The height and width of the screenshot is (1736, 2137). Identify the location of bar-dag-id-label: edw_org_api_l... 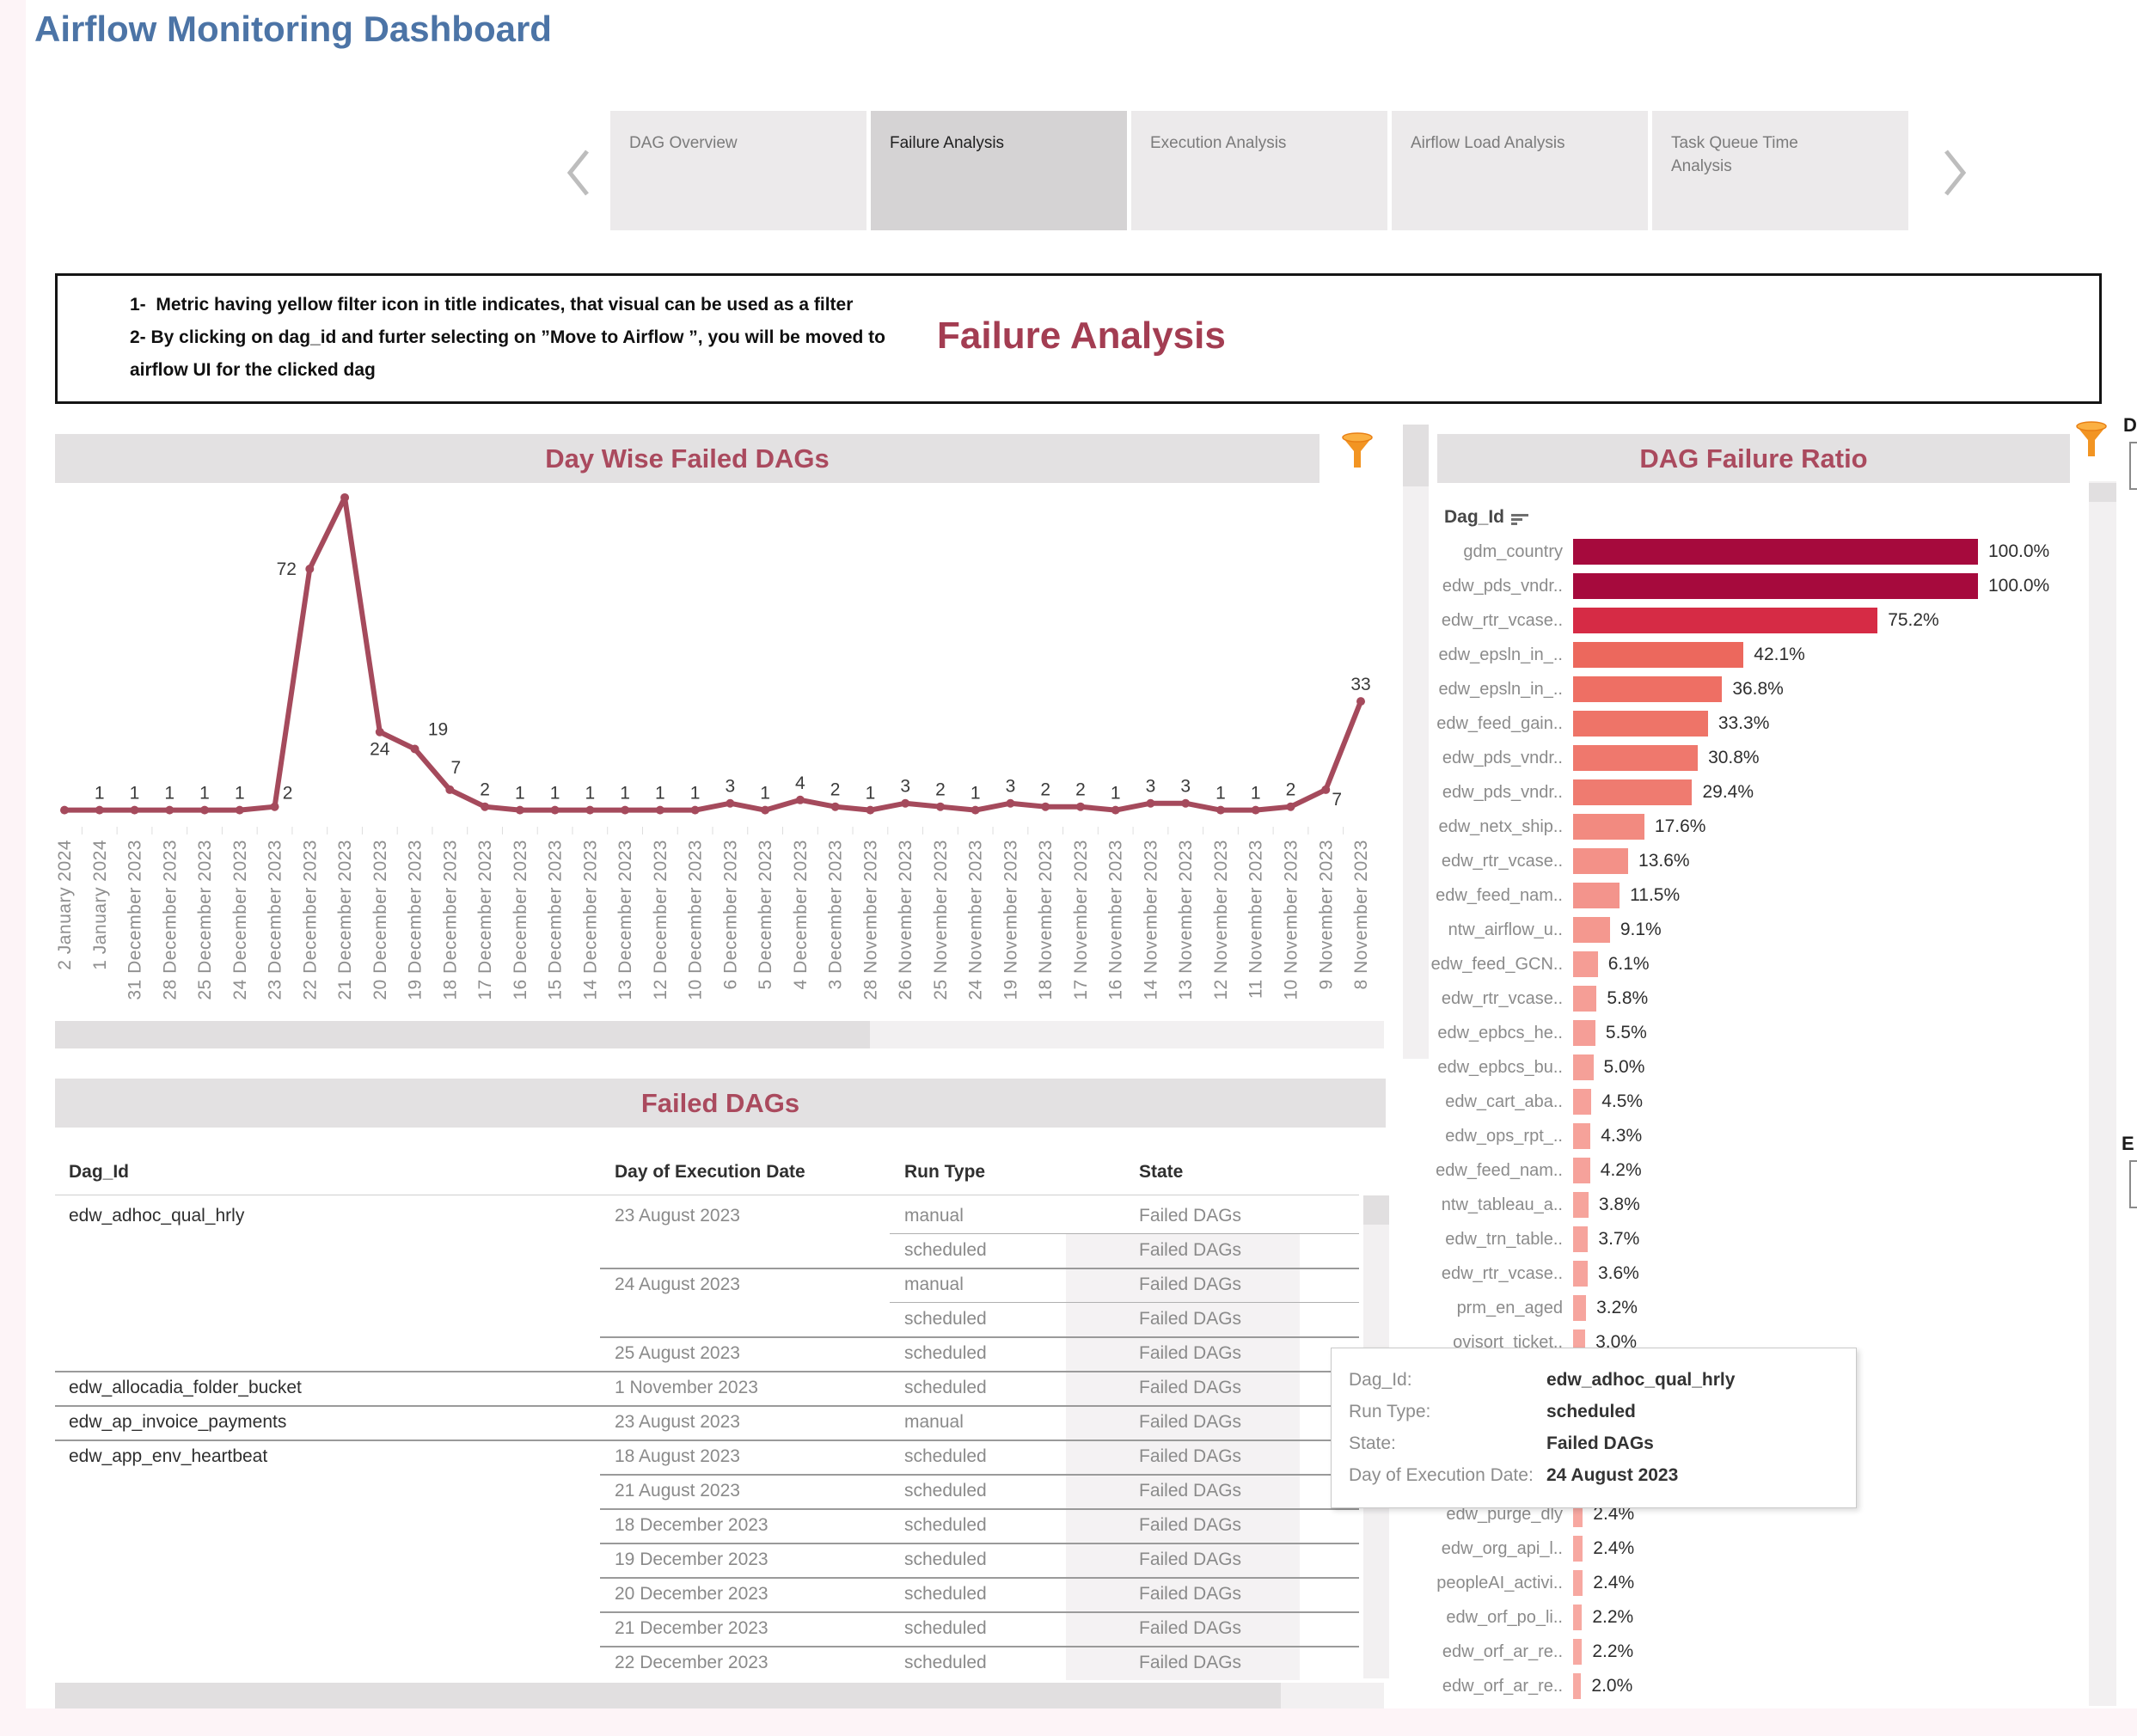
(1502, 1548).